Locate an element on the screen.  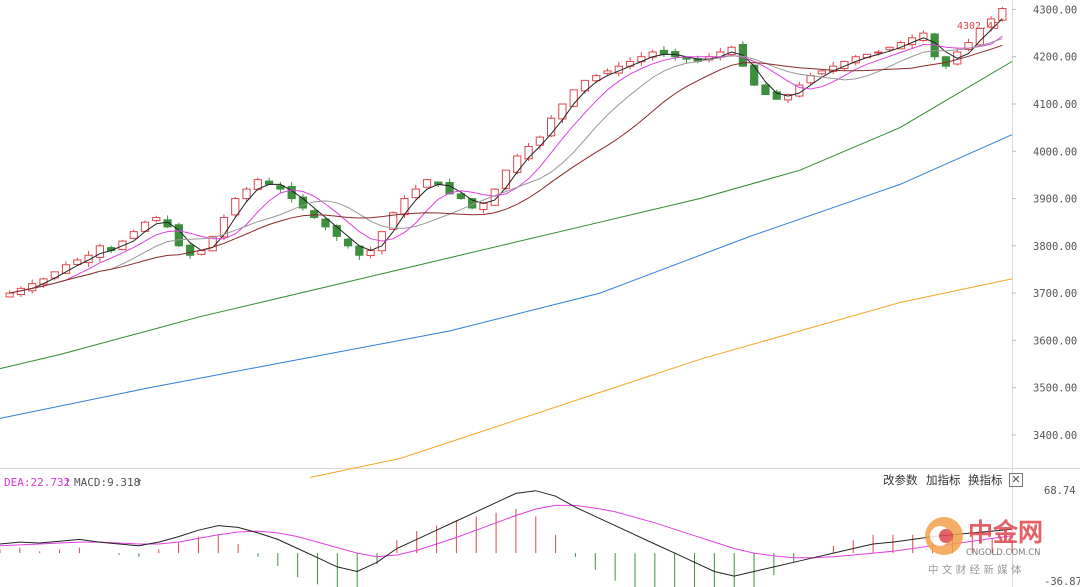
macd-arrow-icon: ↑ is located at coordinates (139, 481).